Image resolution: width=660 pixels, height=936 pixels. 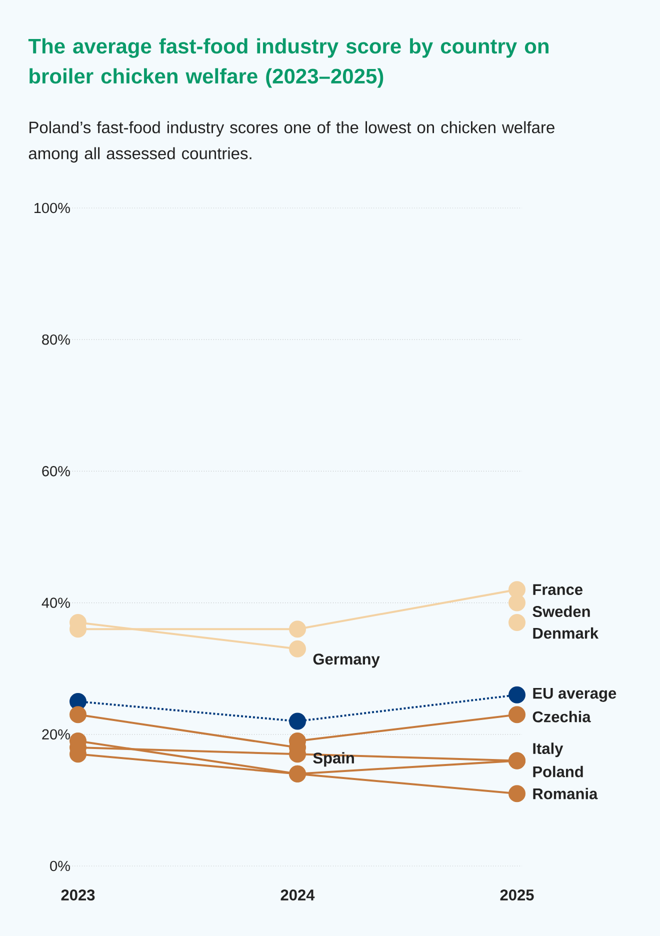 What do you see at coordinates (561, 716) in the screenshot?
I see `series-label: Czechia` at bounding box center [561, 716].